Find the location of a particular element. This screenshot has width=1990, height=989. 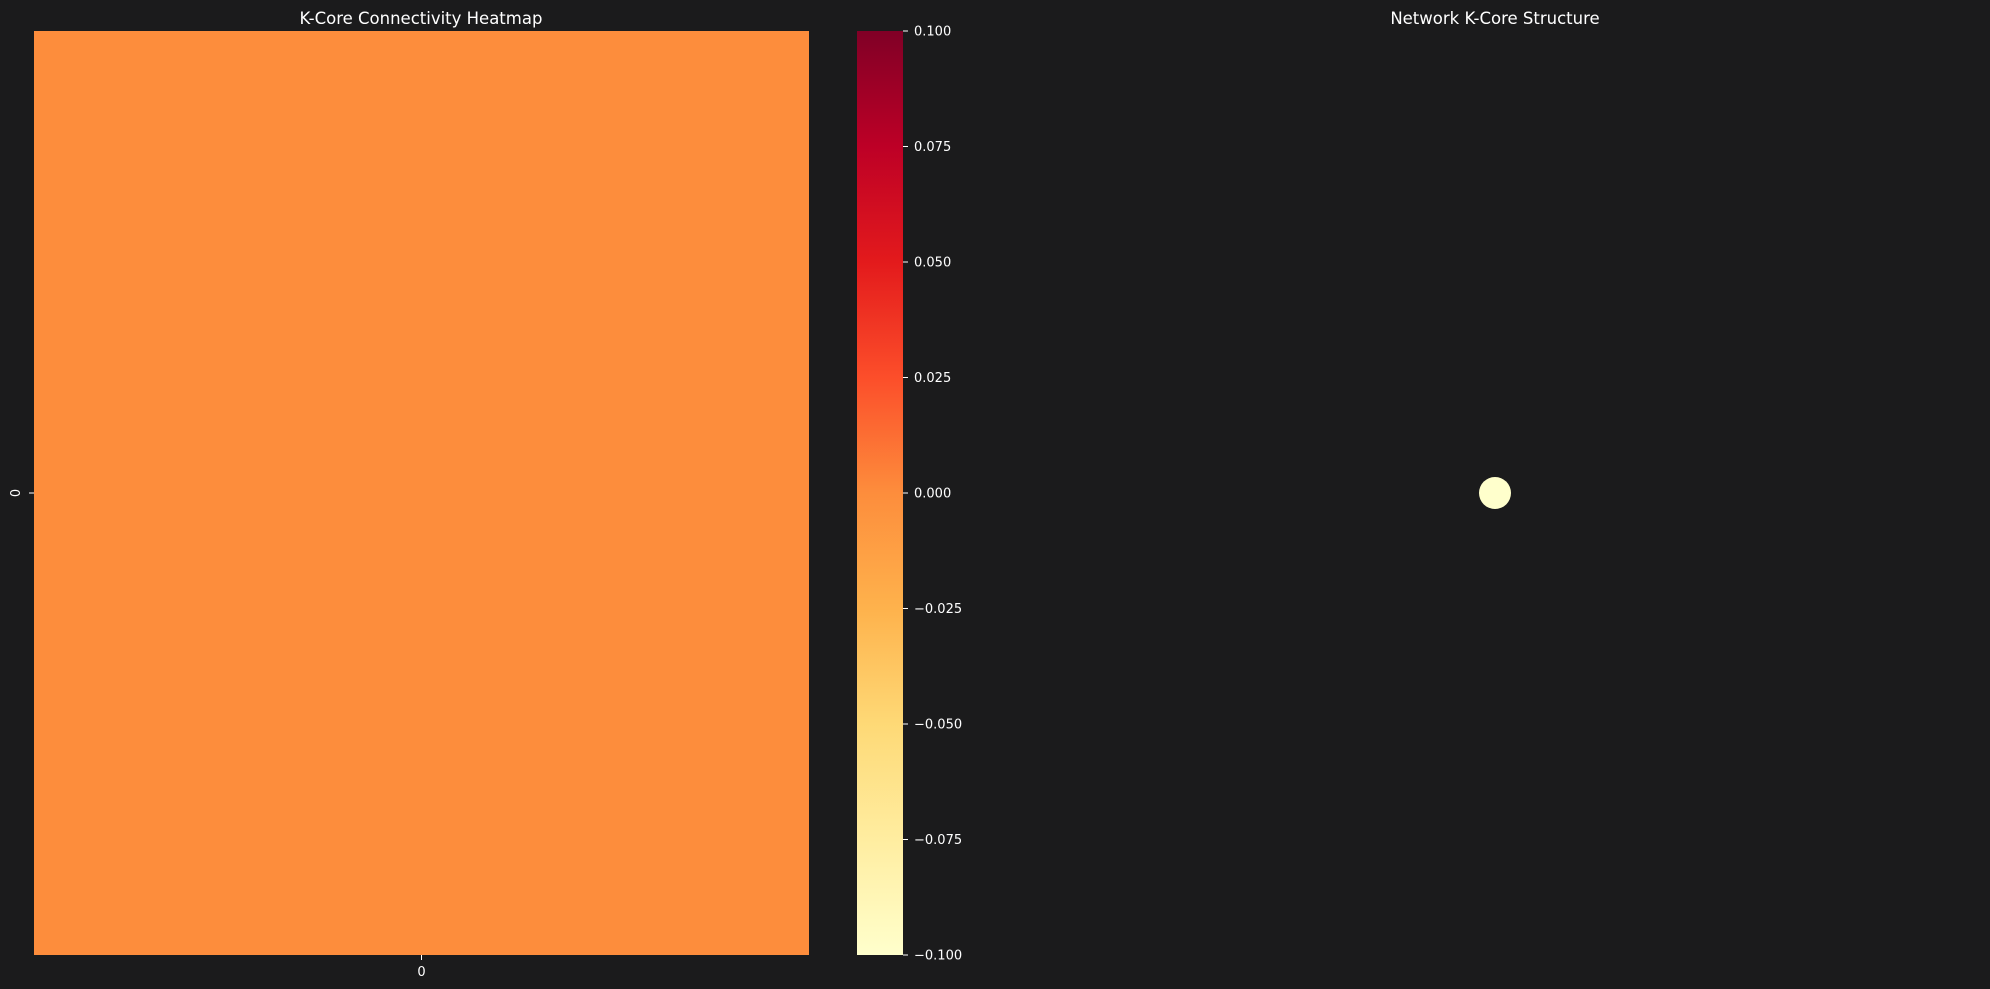

colorbar-tick-label: −0.075 is located at coordinates (938, 840).